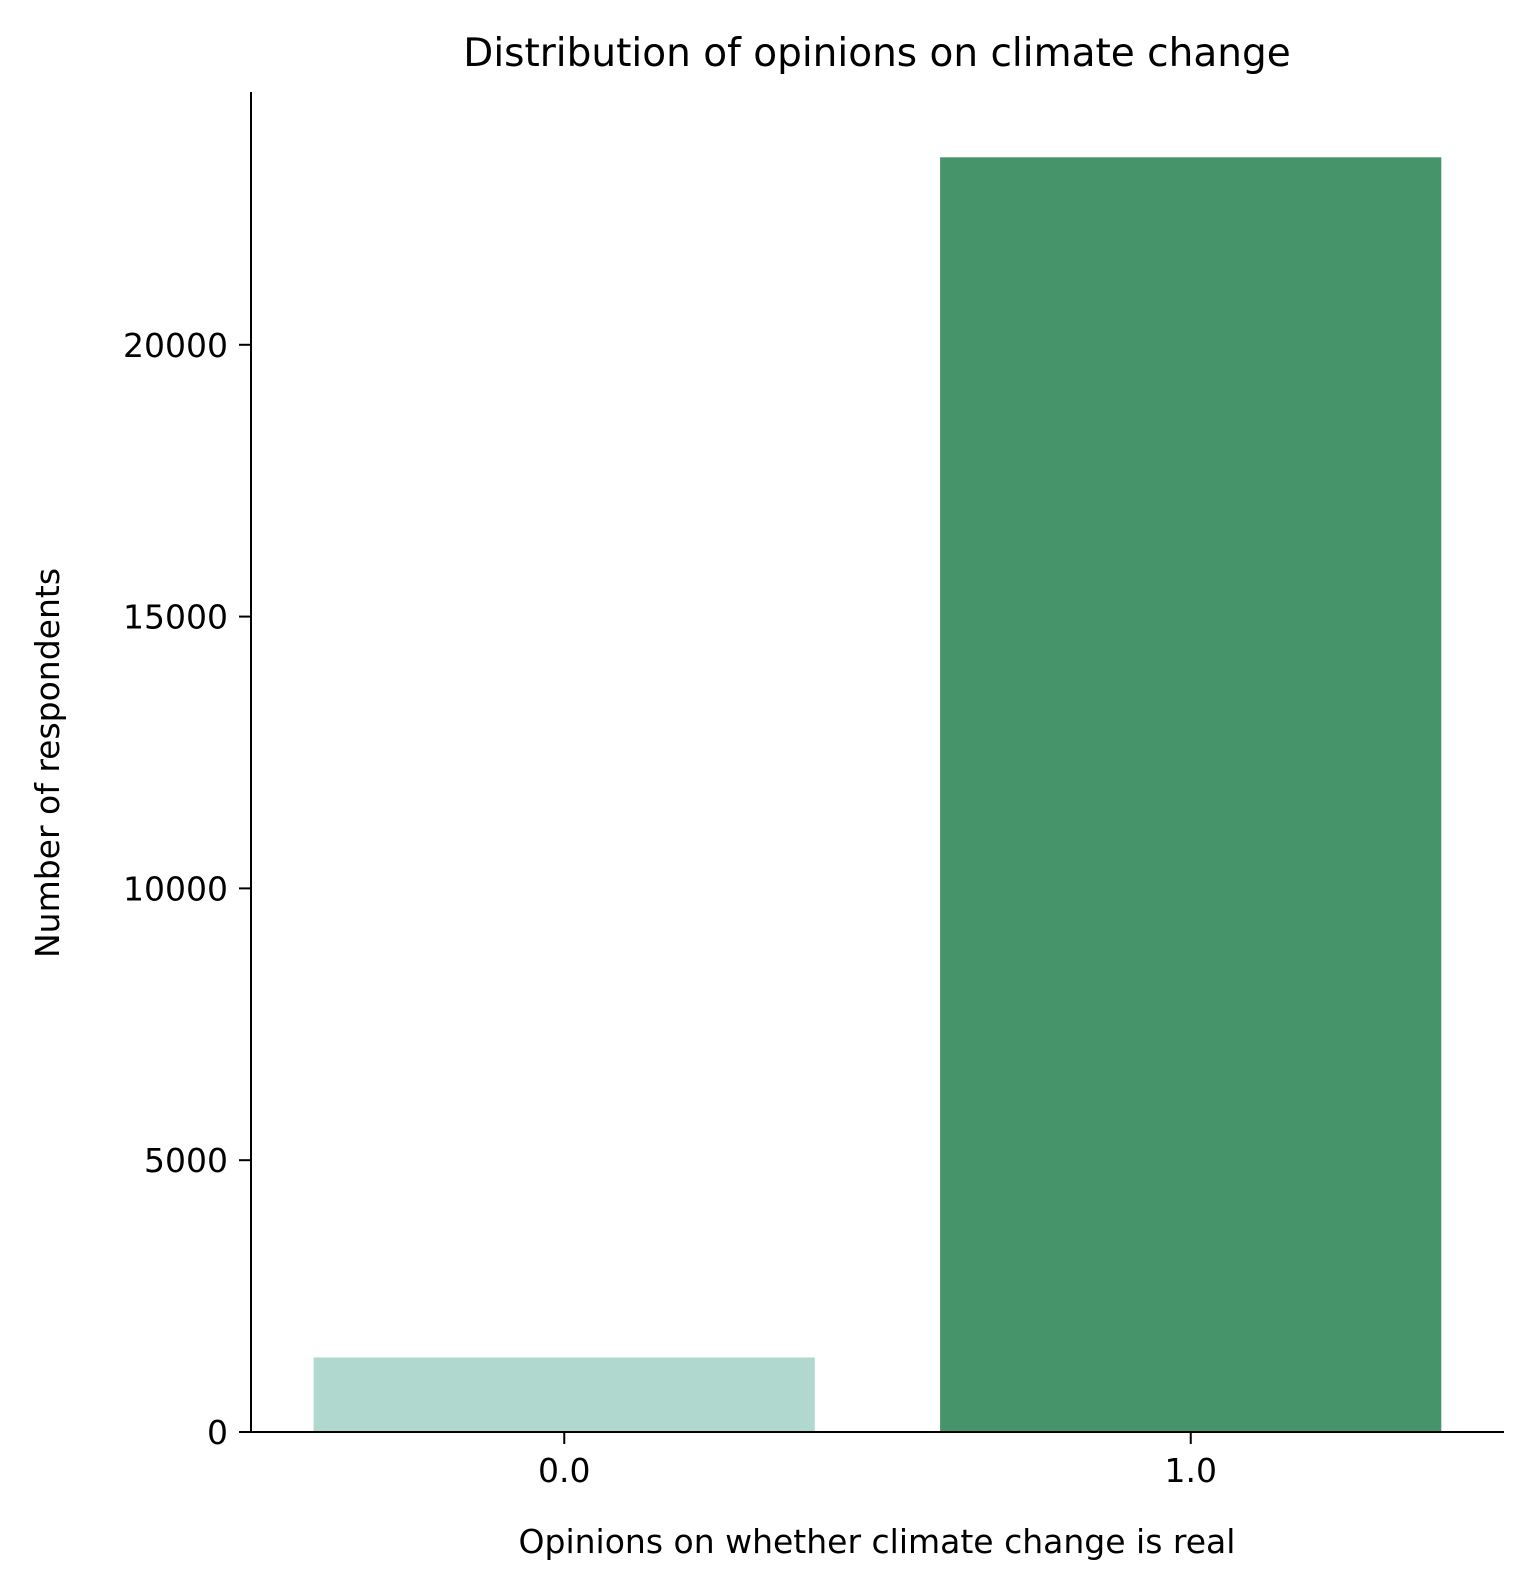  I want to click on y-tick-label: 15000, so click(175, 617).